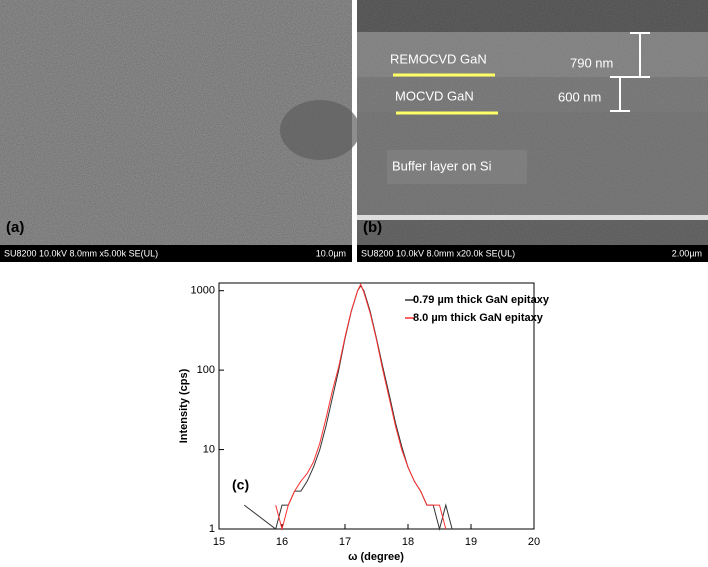  What do you see at coordinates (442, 165) in the screenshot?
I see `annotation: Buffer layer on Si` at bounding box center [442, 165].